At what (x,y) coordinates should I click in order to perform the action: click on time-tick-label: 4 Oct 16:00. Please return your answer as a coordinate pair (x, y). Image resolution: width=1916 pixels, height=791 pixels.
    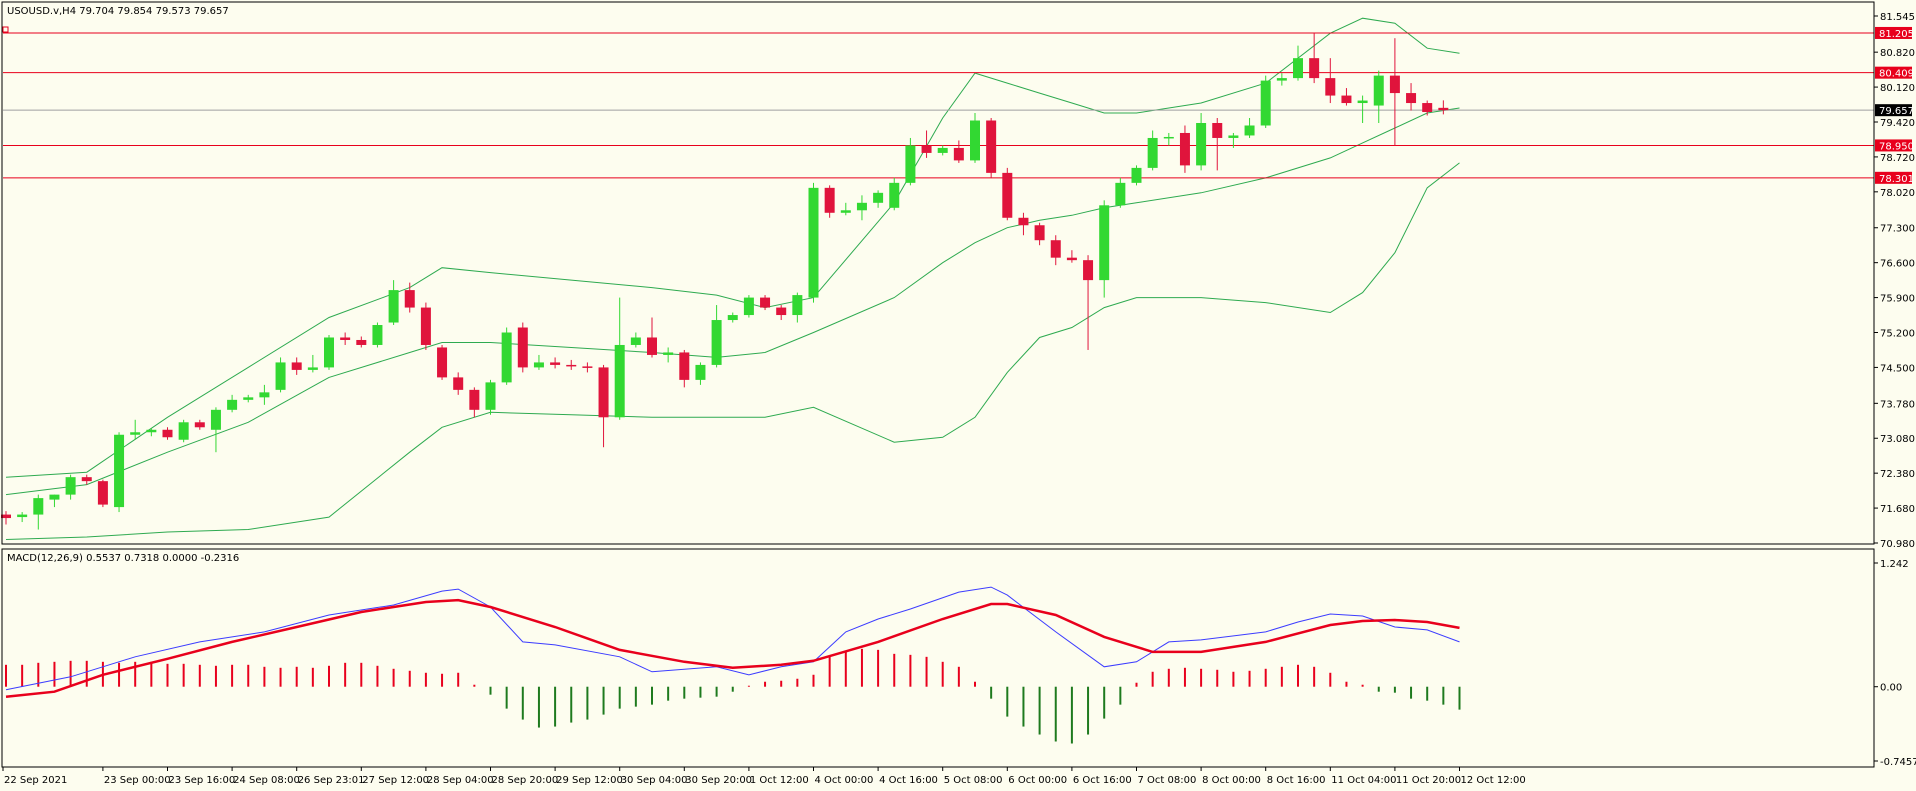
    Looking at the image, I should click on (908, 780).